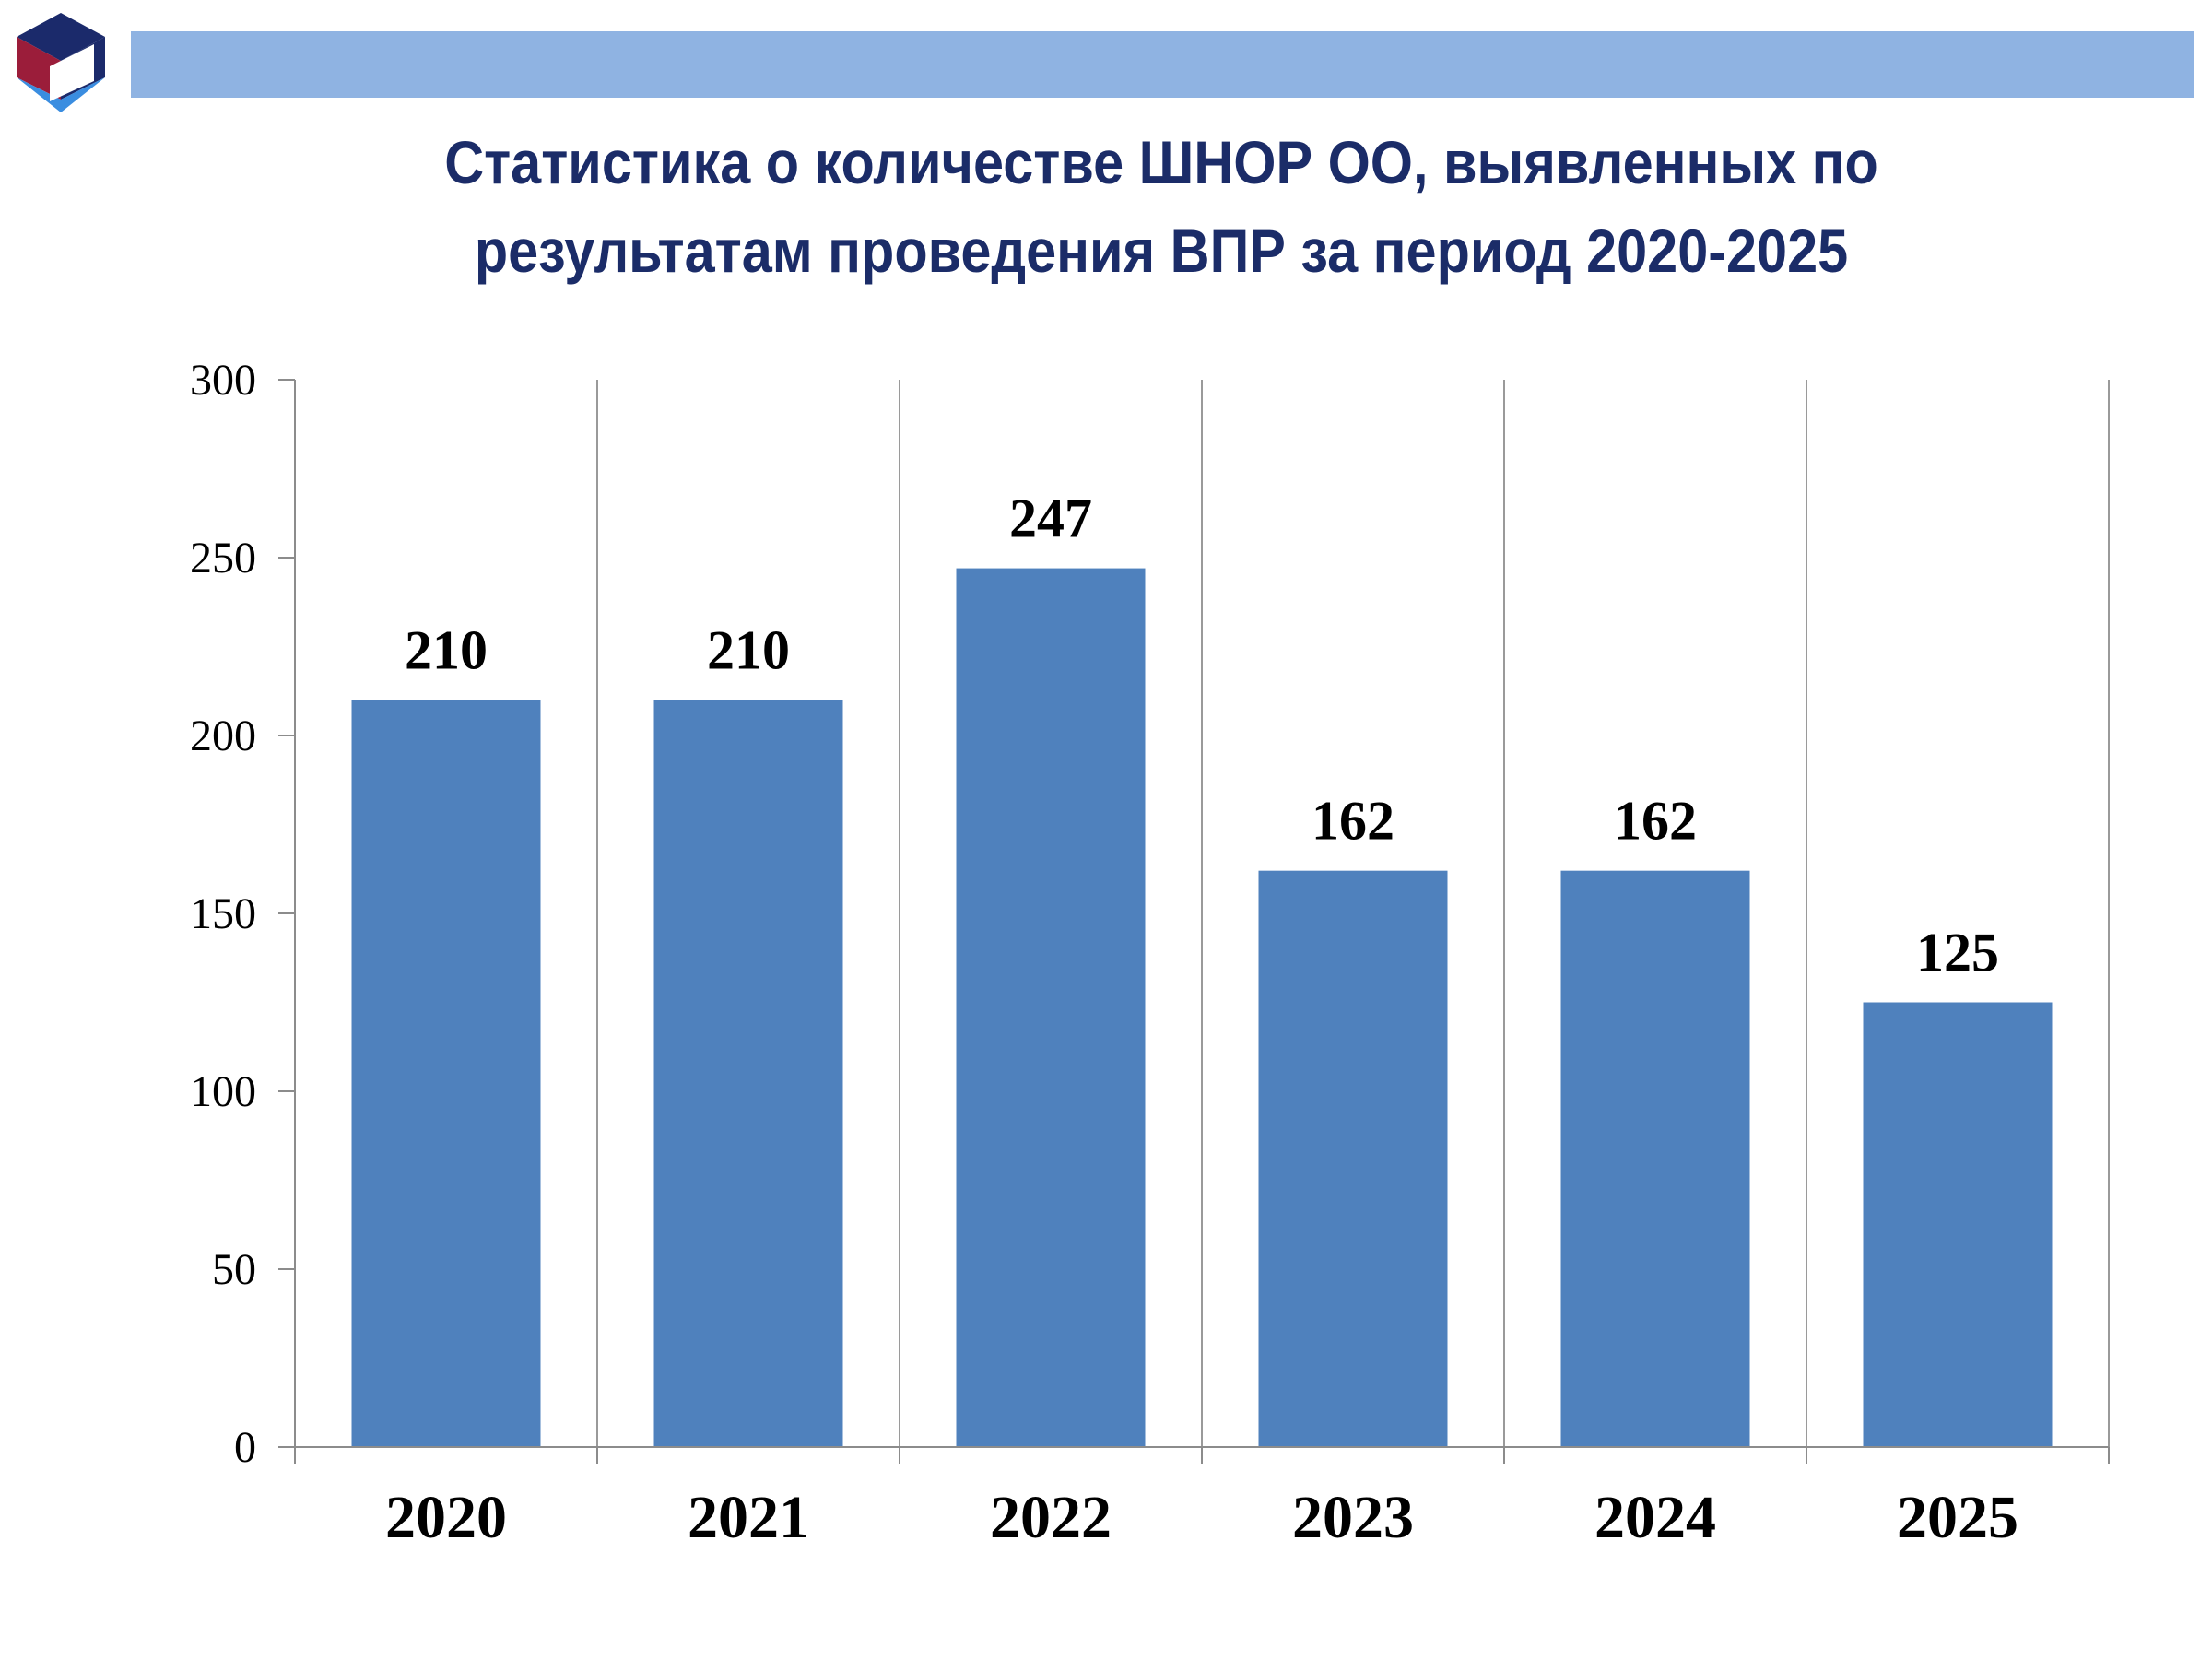 The image size is (2212, 1659). What do you see at coordinates (446, 1517) in the screenshot?
I see `x-category-label: 2020` at bounding box center [446, 1517].